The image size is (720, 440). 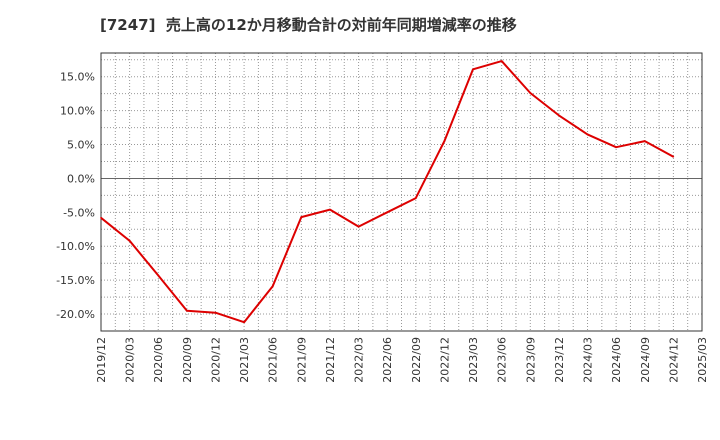 What do you see at coordinates (81, 178) in the screenshot?
I see `y-tick-label: 0.0%` at bounding box center [81, 178].